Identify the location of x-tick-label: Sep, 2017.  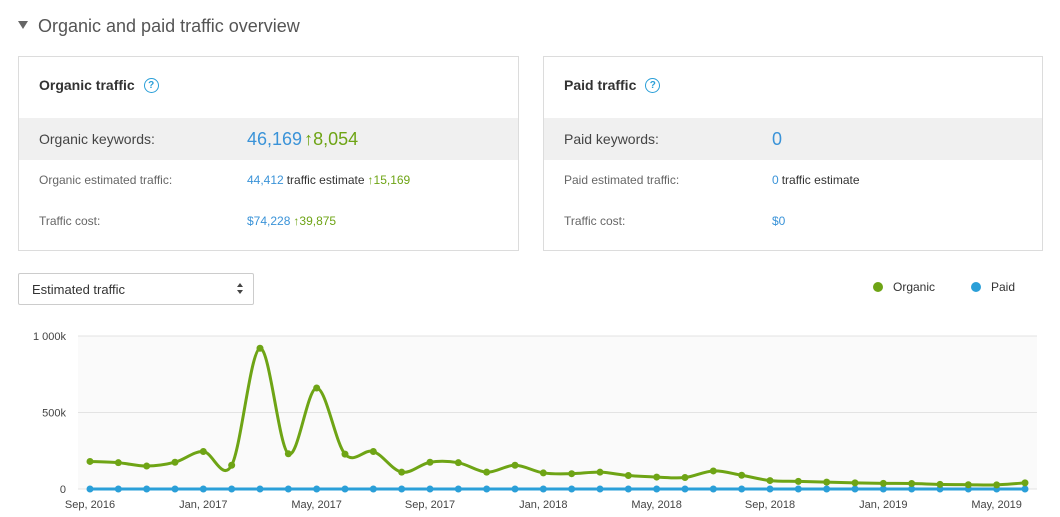
(430, 505).